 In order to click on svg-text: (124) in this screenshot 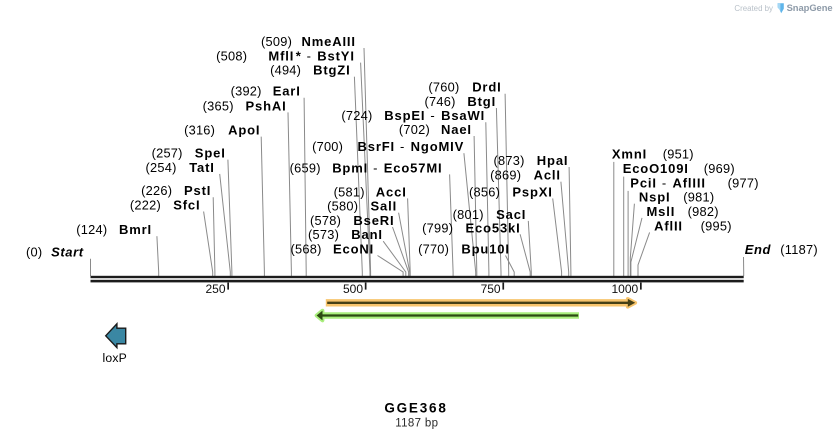, I will do `click(91, 229)`.